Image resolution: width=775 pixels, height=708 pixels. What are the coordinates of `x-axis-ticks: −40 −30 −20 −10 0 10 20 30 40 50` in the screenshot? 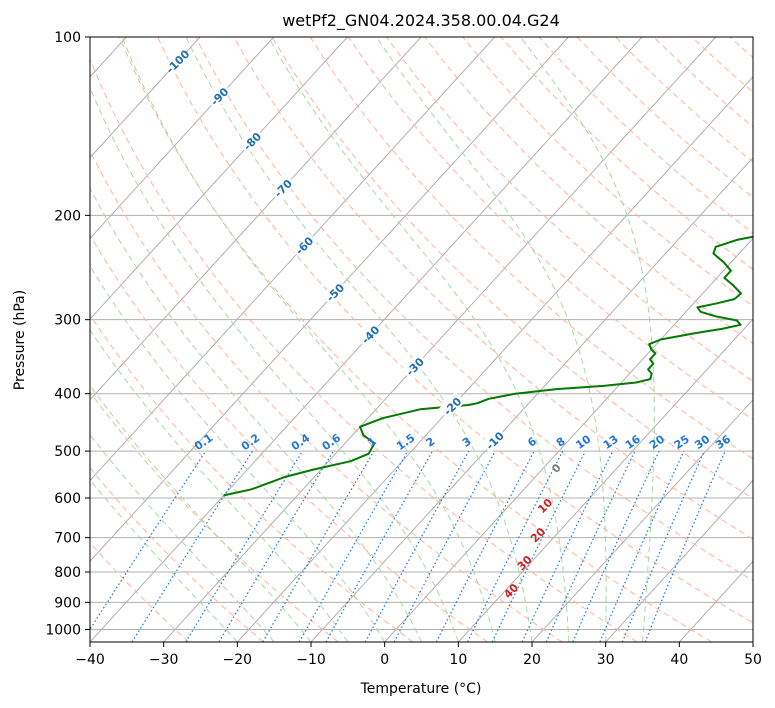 It's located at (418, 655).